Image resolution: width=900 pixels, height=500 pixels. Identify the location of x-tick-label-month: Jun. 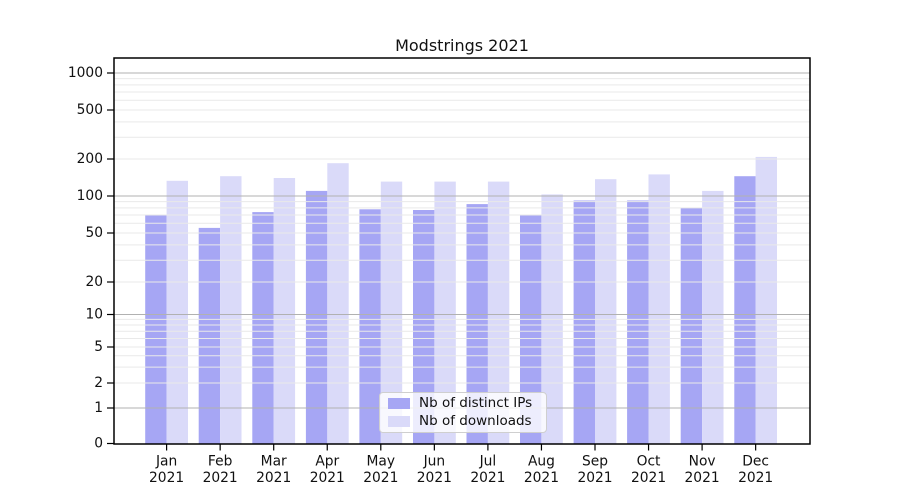
(434, 462).